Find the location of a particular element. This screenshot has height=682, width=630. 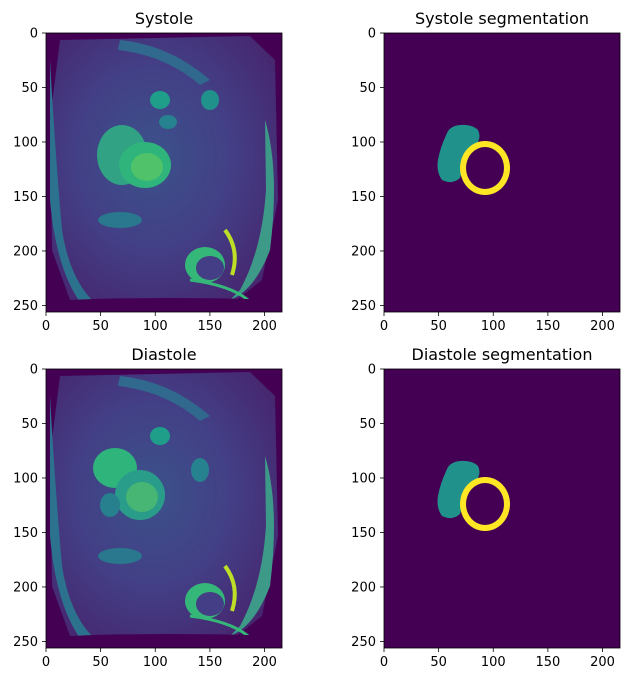

panel-title: Diastole segmentation is located at coordinates (502, 354).